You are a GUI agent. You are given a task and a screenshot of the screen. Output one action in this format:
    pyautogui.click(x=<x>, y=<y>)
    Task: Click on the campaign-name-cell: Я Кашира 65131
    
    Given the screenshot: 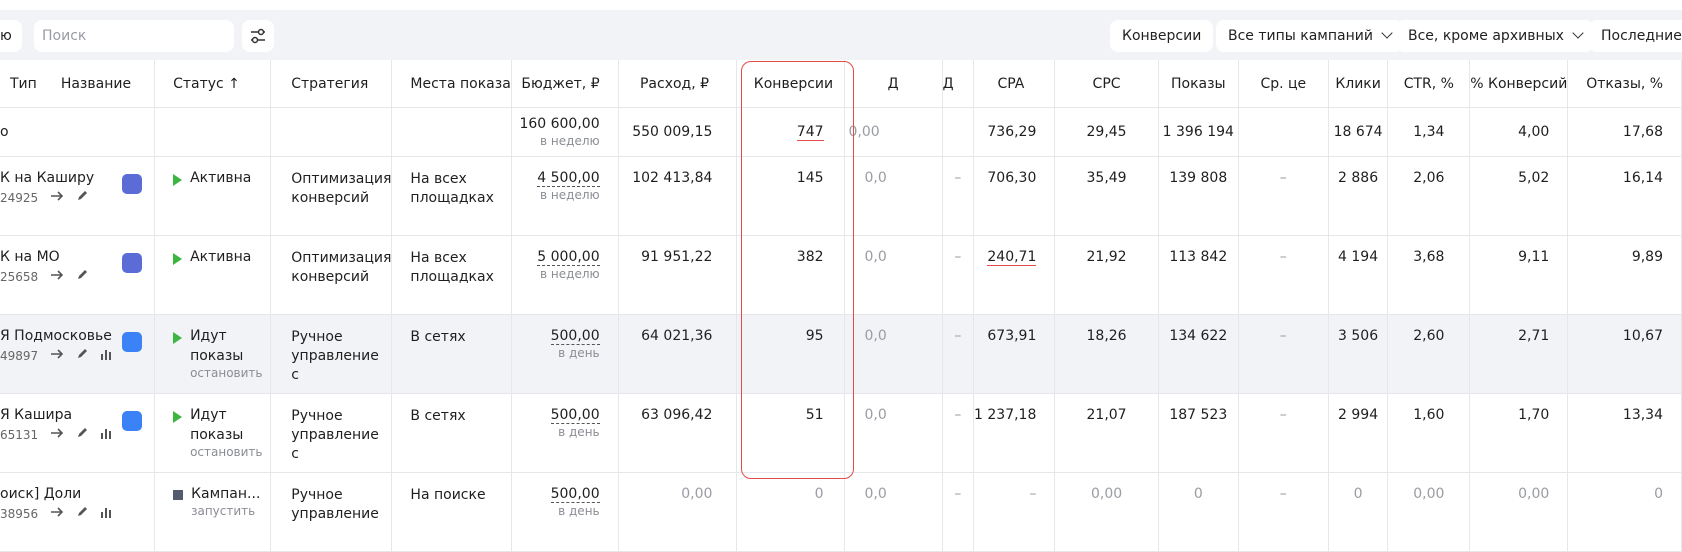 What is the action you would take?
    pyautogui.click(x=78, y=433)
    